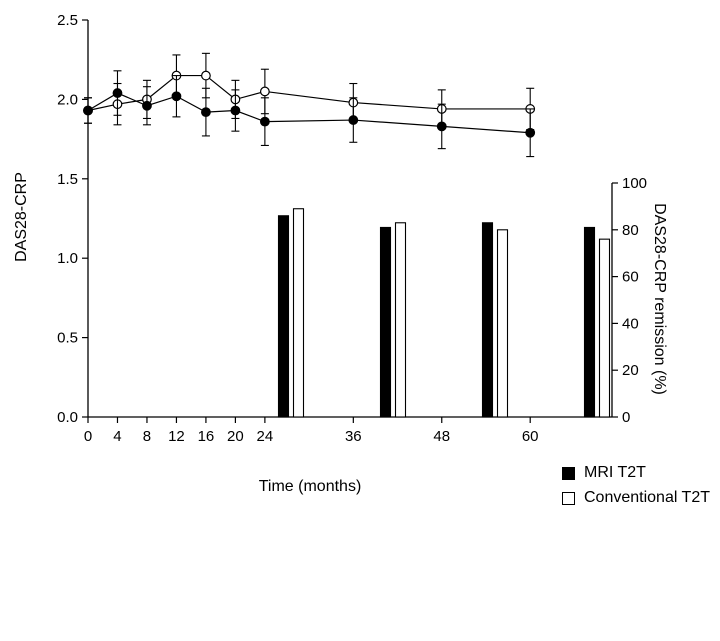 This screenshot has width=720, height=641. What do you see at coordinates (72, 219) in the screenshot?
I see `left-axis-ticks: 0.0 0.5 1.0 1.5 2.0 2.5` at bounding box center [72, 219].